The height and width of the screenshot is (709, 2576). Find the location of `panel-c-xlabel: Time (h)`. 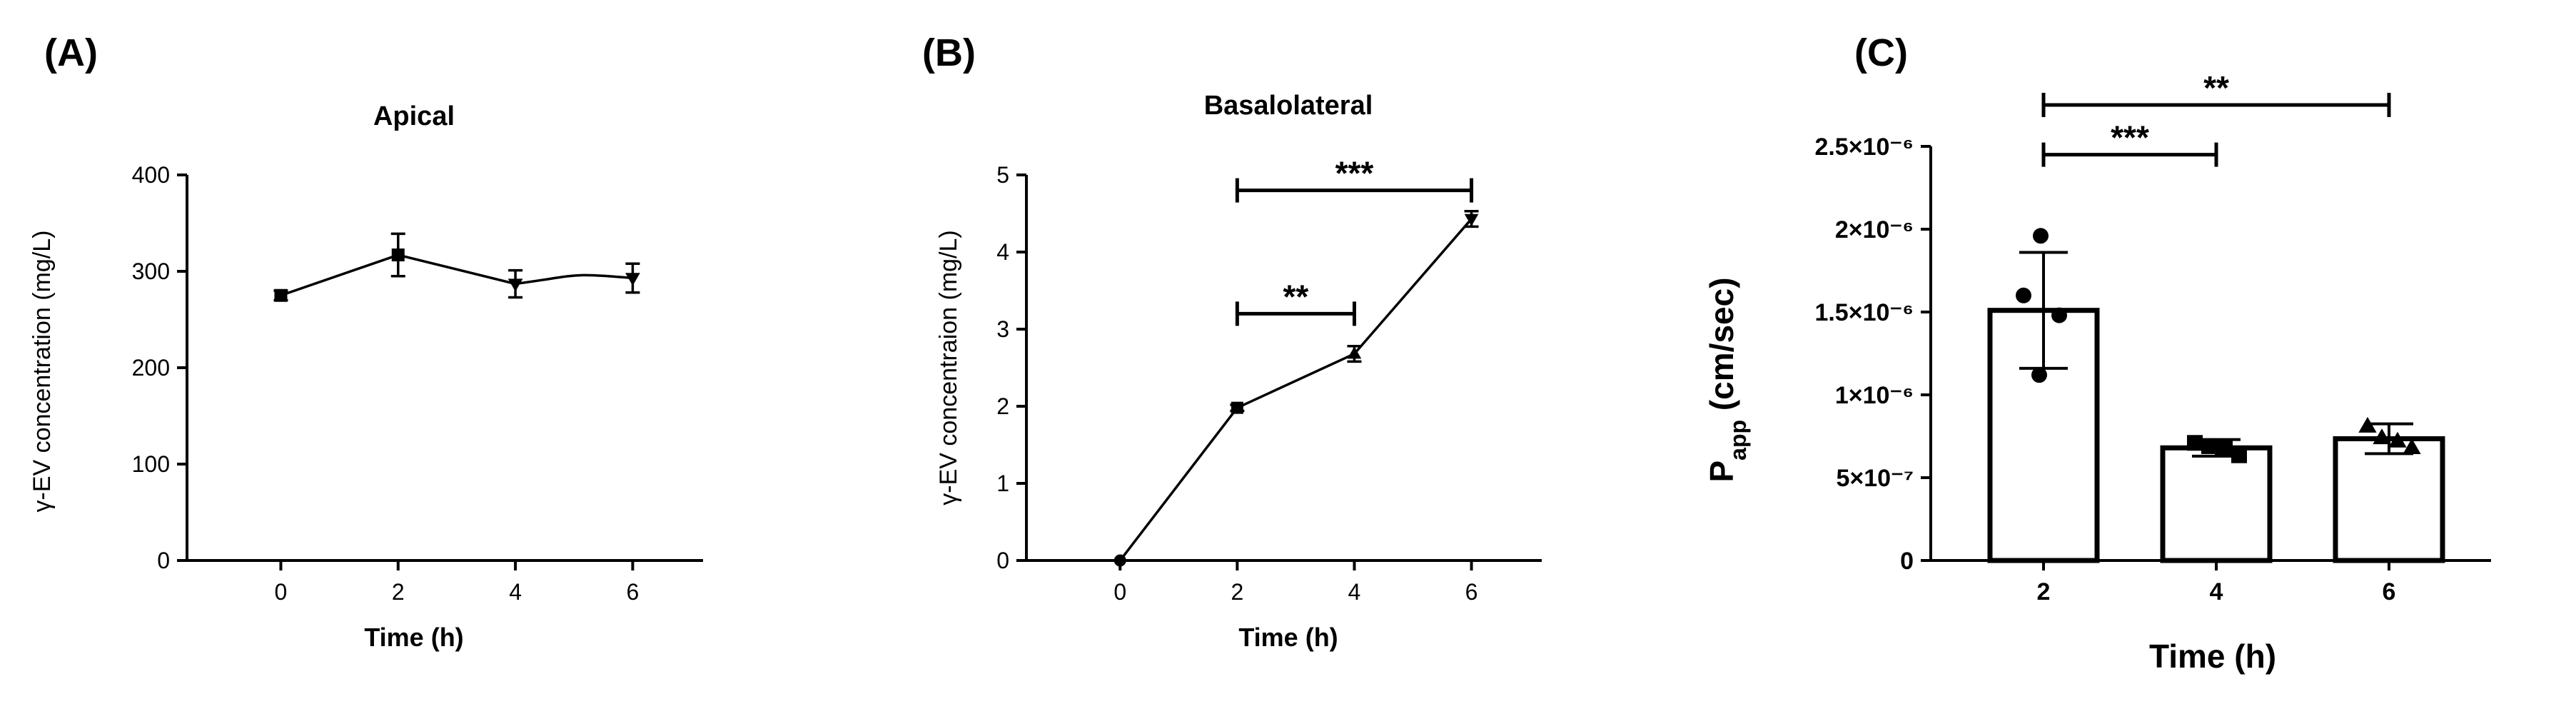

panel-c-xlabel: Time (h) is located at coordinates (2212, 656).